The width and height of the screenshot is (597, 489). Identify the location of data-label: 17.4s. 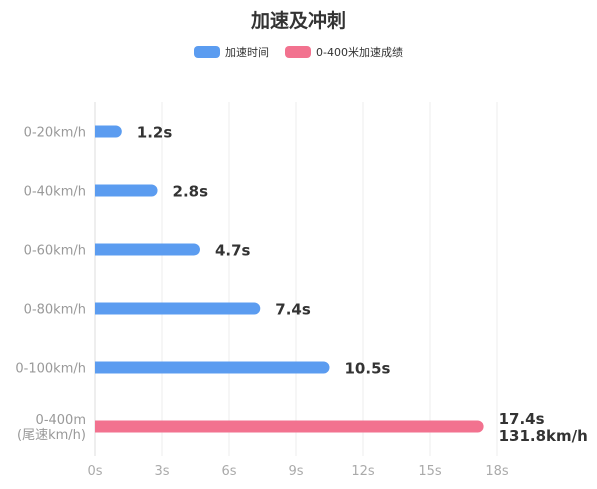
(522, 419).